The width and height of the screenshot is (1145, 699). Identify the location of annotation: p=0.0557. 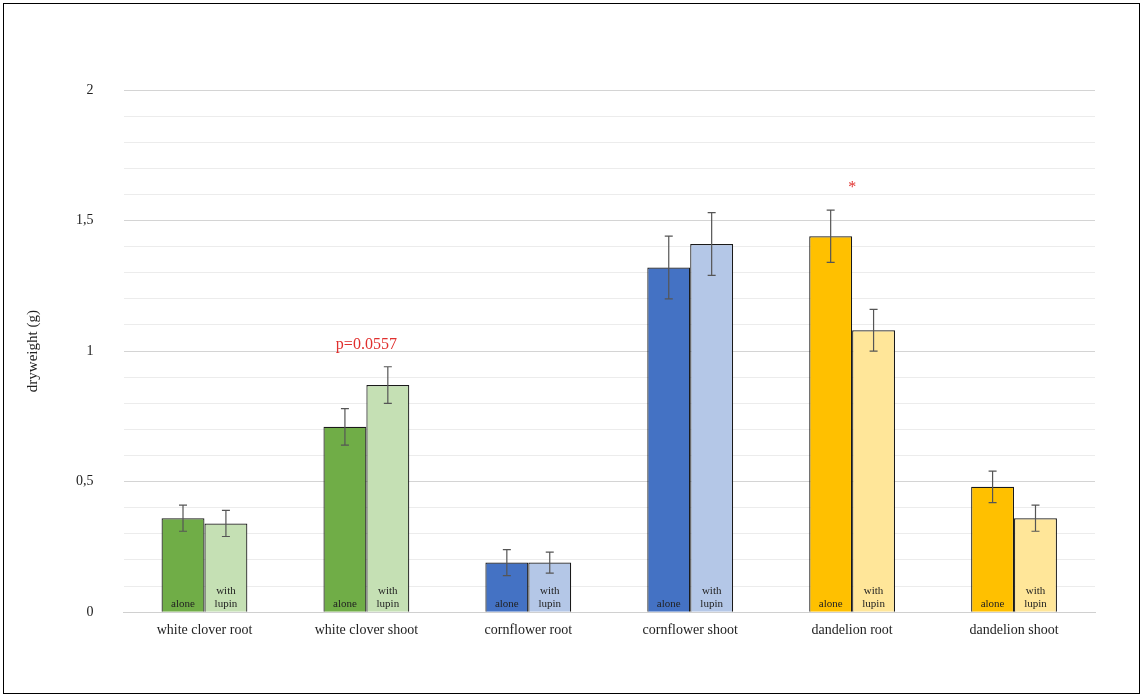
(366, 343).